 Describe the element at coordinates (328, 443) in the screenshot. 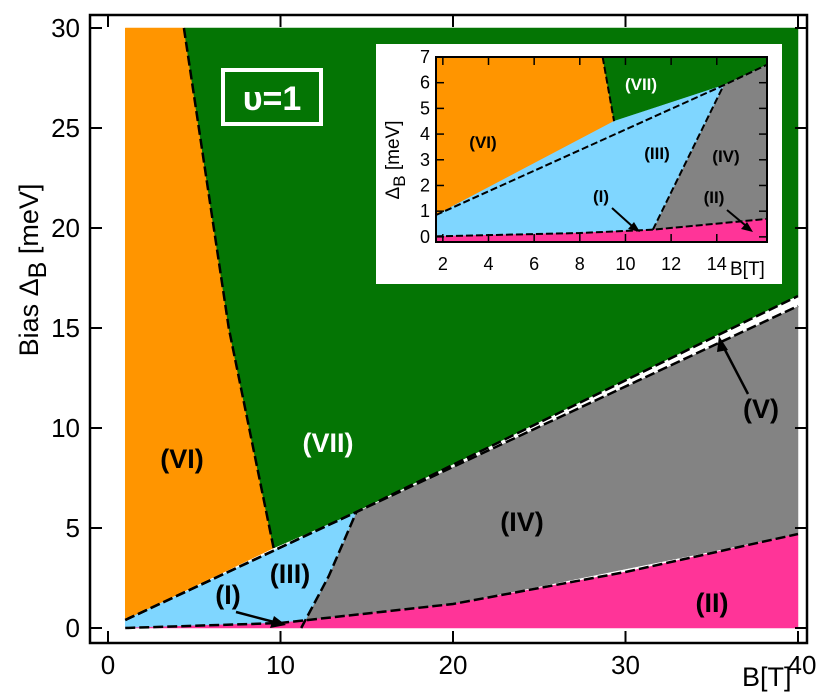

I see `region-label-vii: (VII)` at that location.